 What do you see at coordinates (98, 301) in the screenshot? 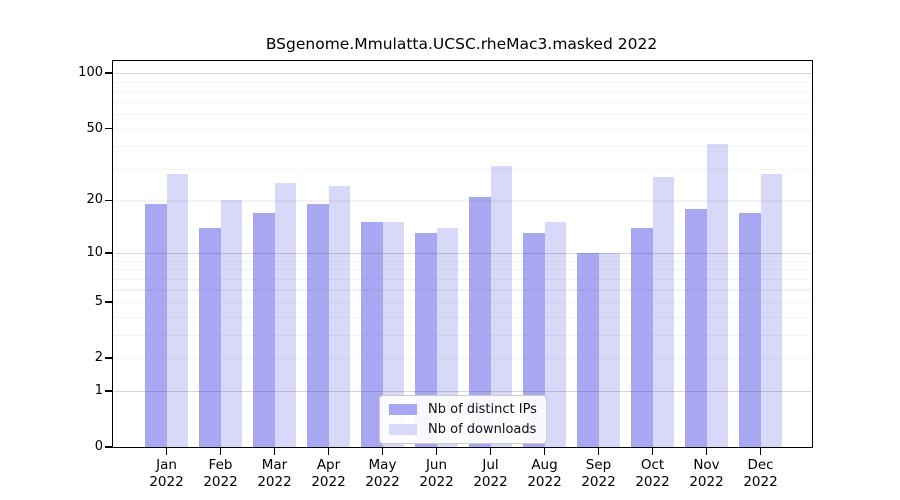
I see `y-tick-label-5: 5` at bounding box center [98, 301].